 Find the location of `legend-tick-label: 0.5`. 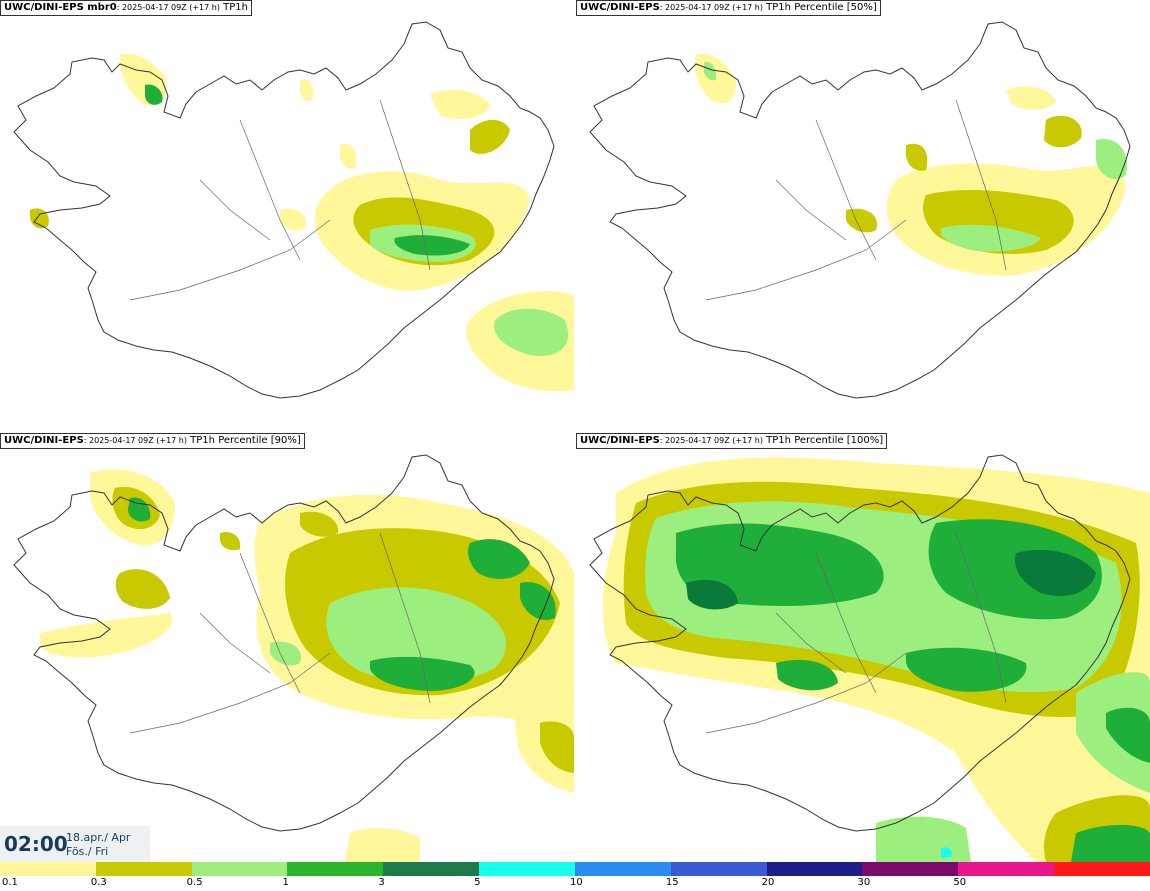

legend-tick-label: 0.5 is located at coordinates (194, 882).